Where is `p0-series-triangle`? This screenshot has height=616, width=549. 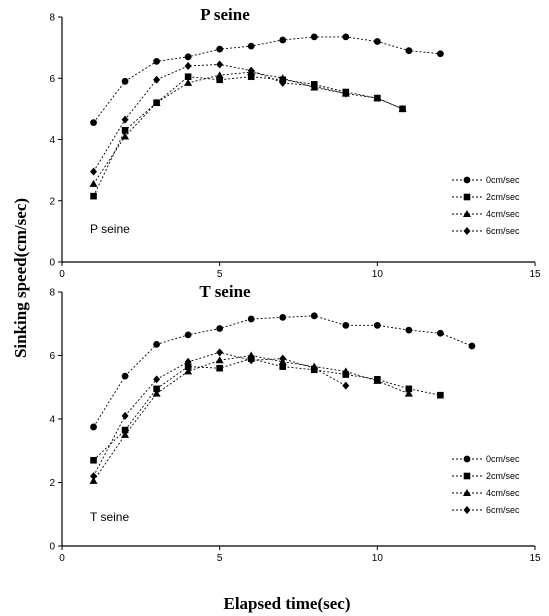
p0-series-triangle is located at coordinates (248, 127).